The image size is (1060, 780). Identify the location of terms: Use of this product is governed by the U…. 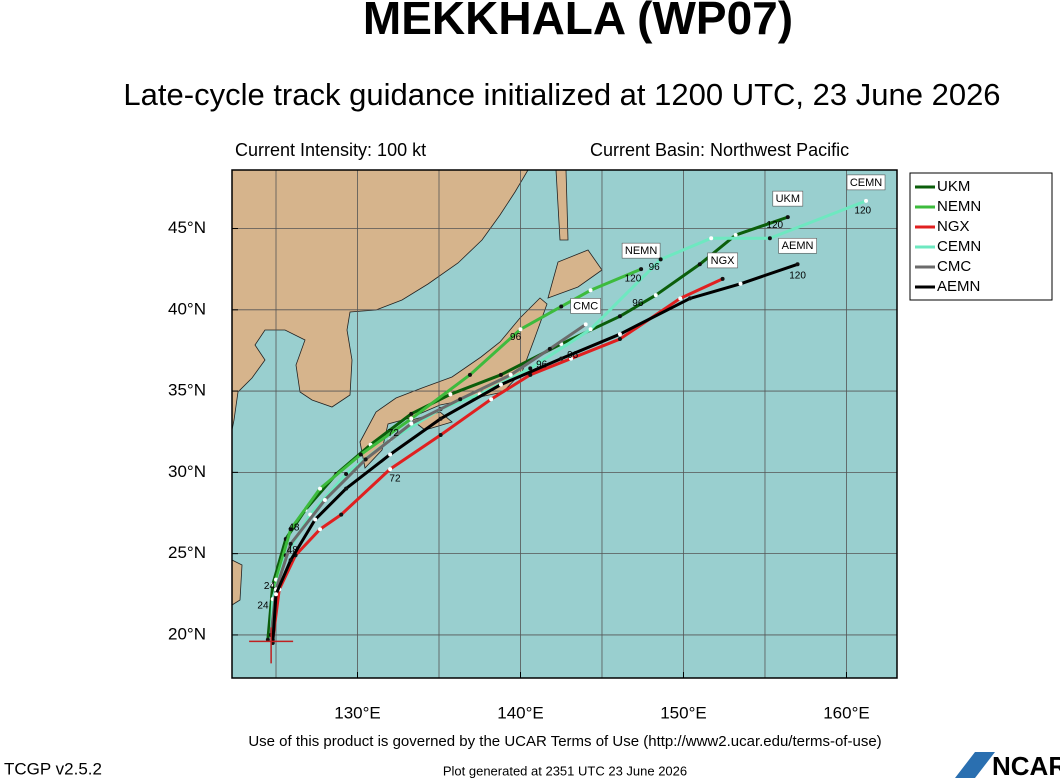
(564, 741).